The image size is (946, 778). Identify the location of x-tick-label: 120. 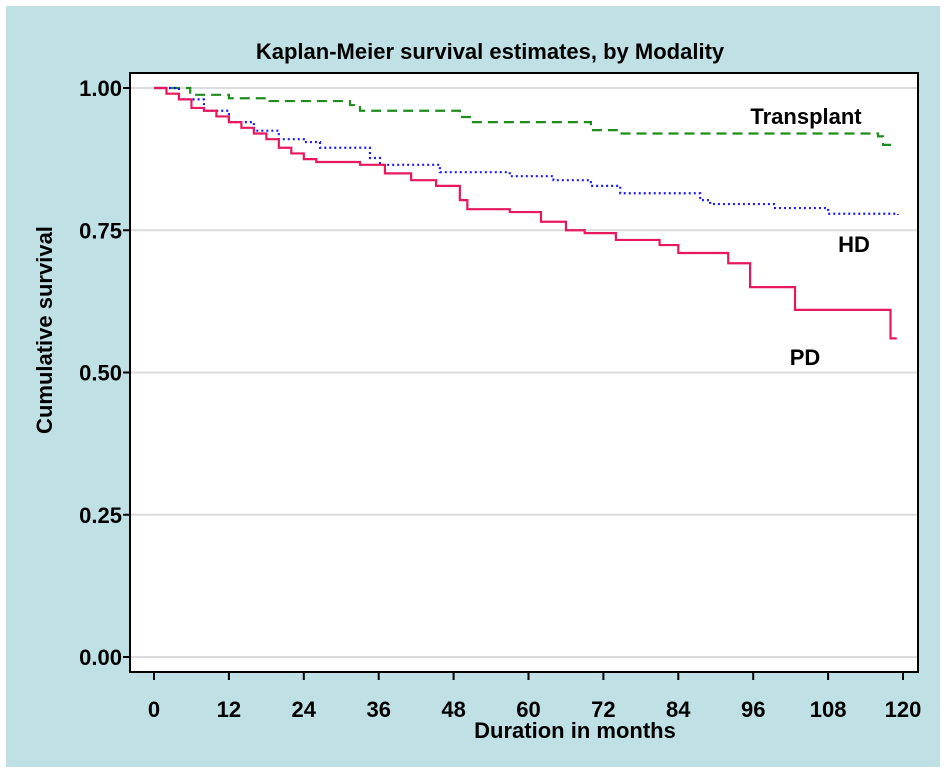
(903, 709).